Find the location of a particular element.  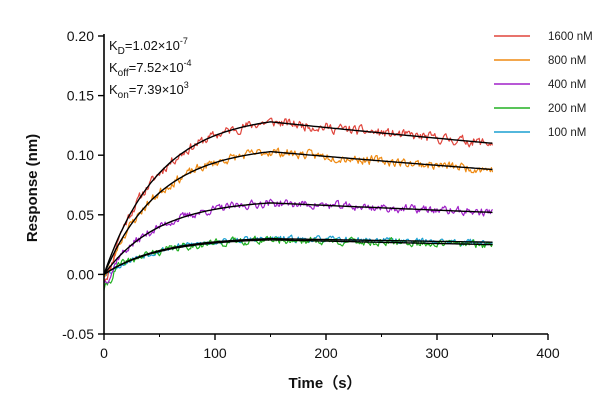

x-tick-label: 400 is located at coordinates (548, 353).